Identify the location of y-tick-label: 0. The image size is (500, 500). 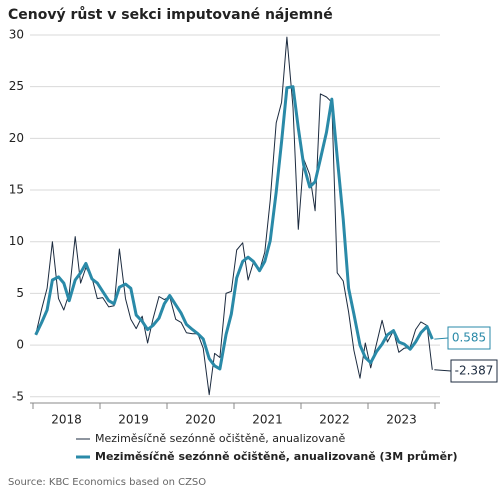
(20, 345).